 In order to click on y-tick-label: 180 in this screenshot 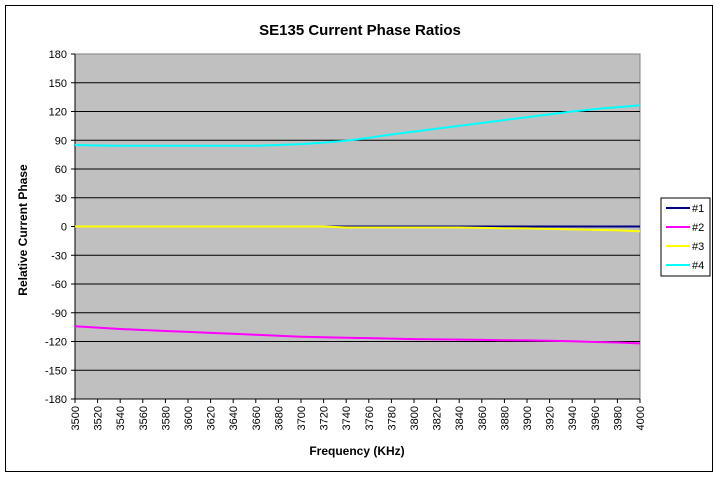, I will do `click(58, 55)`.